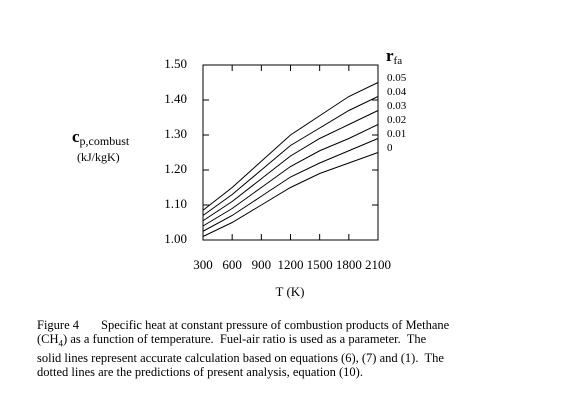 This screenshot has height=410, width=578. I want to click on caption-text: (CH, so click(48, 339).